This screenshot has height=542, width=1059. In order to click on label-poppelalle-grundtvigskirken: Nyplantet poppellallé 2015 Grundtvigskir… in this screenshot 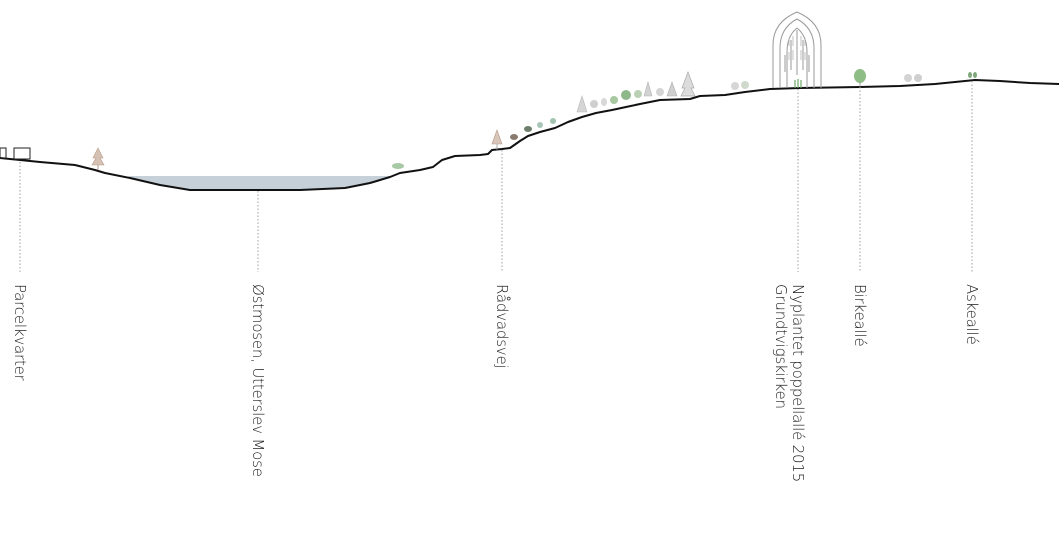, I will do `click(789, 383)`.